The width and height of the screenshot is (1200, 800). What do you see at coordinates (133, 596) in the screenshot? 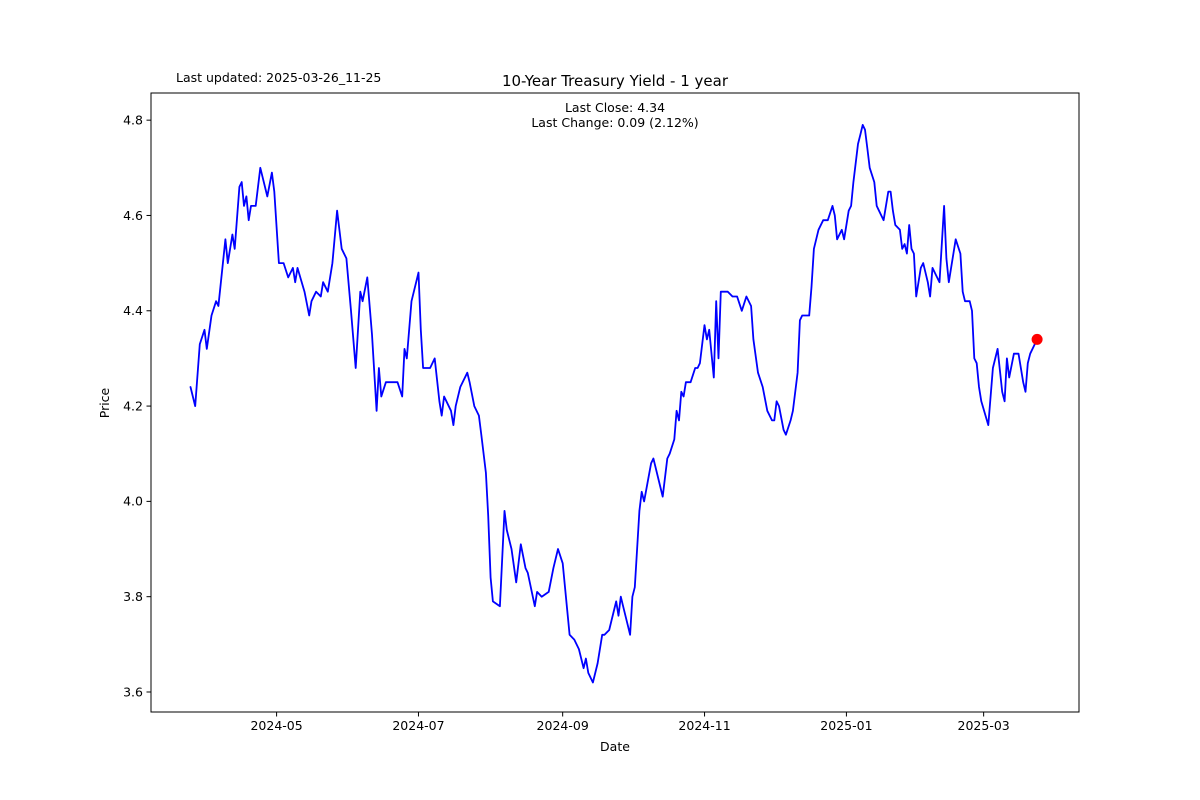
I see `y-tick-label: 3.8` at bounding box center [133, 596].